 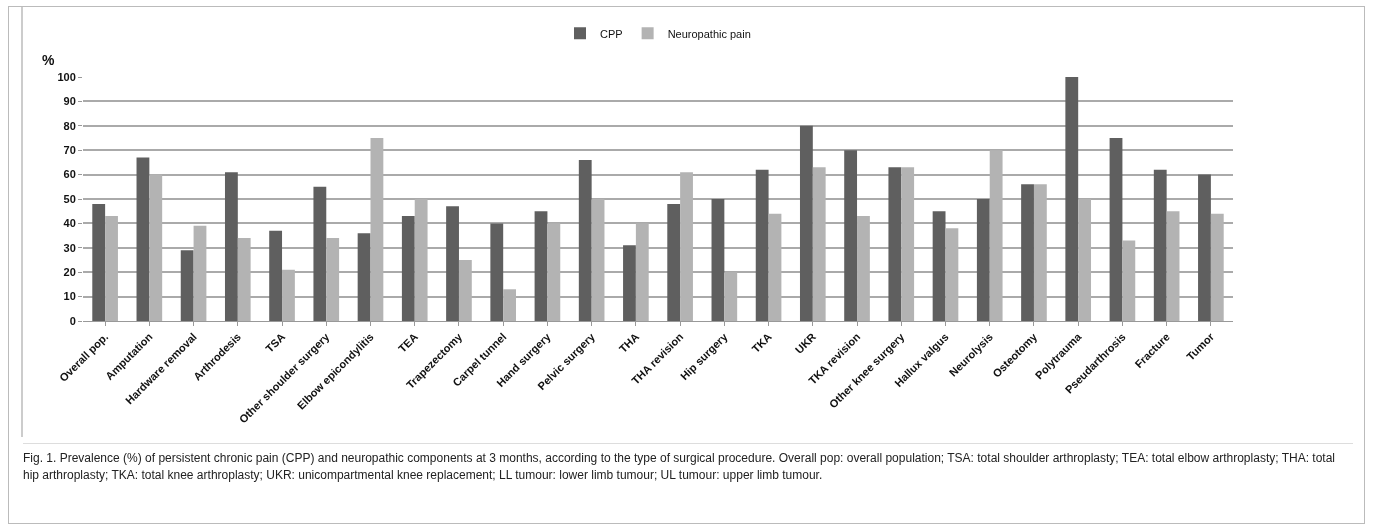 What do you see at coordinates (688, 463) in the screenshot?
I see `caption: Fig. 1. Prevalence (%) of persistent chronic pain (CPP) and neuropathic components at 3 months, according to the type of surgical procedure. Overall pop: overall population; TSA: total shoulder arthroplasty; TEA: total elbow arthroplasty; THA: total hip arthroplasty; TKA: total knee arthroplasty; UKR: unicompartmental knee replacement; LL tumour: lower limb tumour; UL tumour: upper limb tumour.` at bounding box center [688, 463].